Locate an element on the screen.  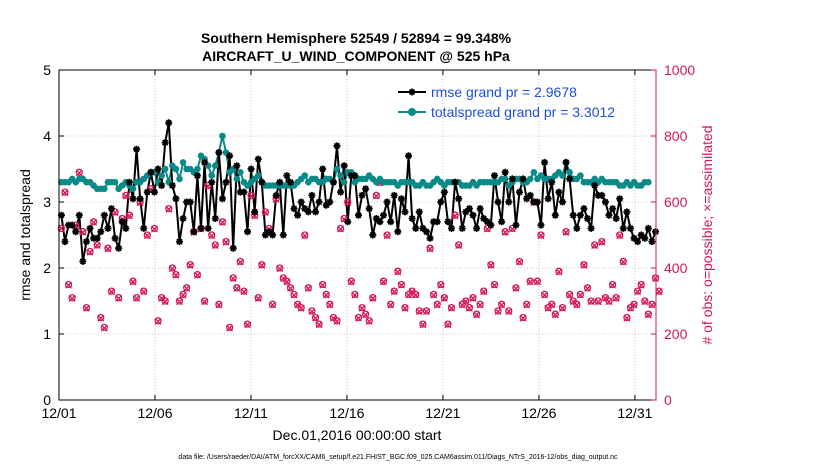
y-axis-right-label: # of obs: o=possible; ×=assimilated is located at coordinates (707, 234).